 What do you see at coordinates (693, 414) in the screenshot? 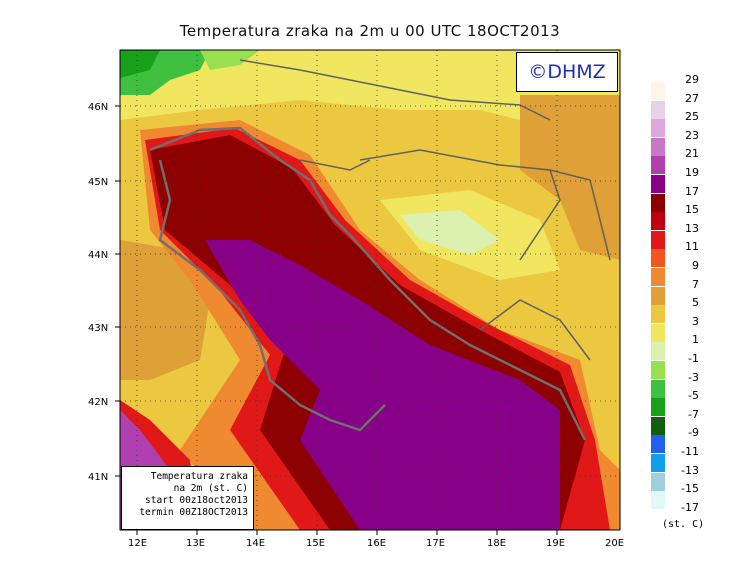
I see `legend-label: -7` at bounding box center [693, 414].